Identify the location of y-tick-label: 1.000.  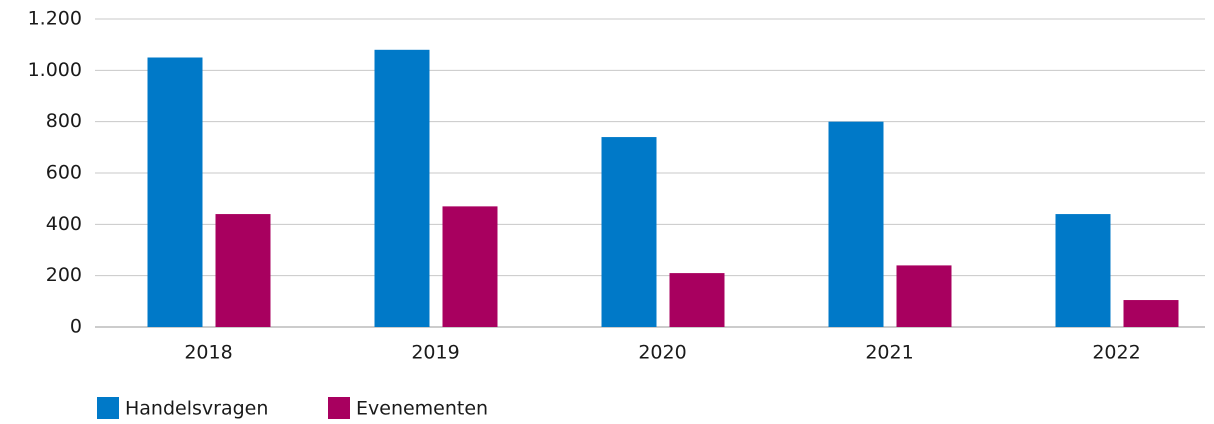
(55, 70).